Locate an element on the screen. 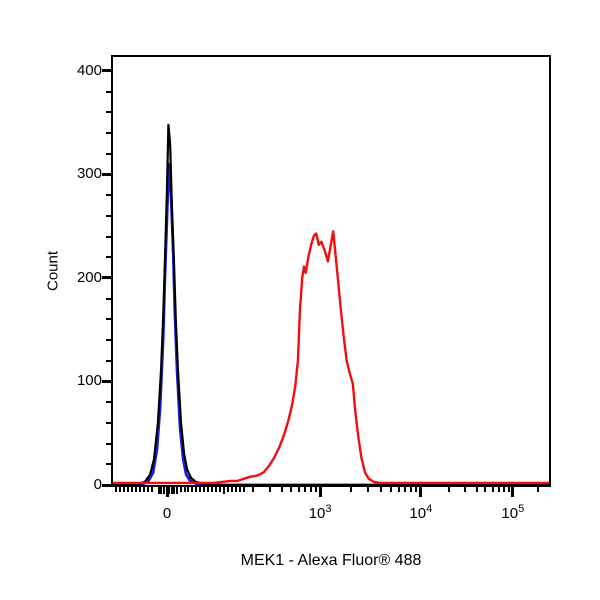 The image size is (600, 600). y-tick-label: 0 is located at coordinates (97, 484).